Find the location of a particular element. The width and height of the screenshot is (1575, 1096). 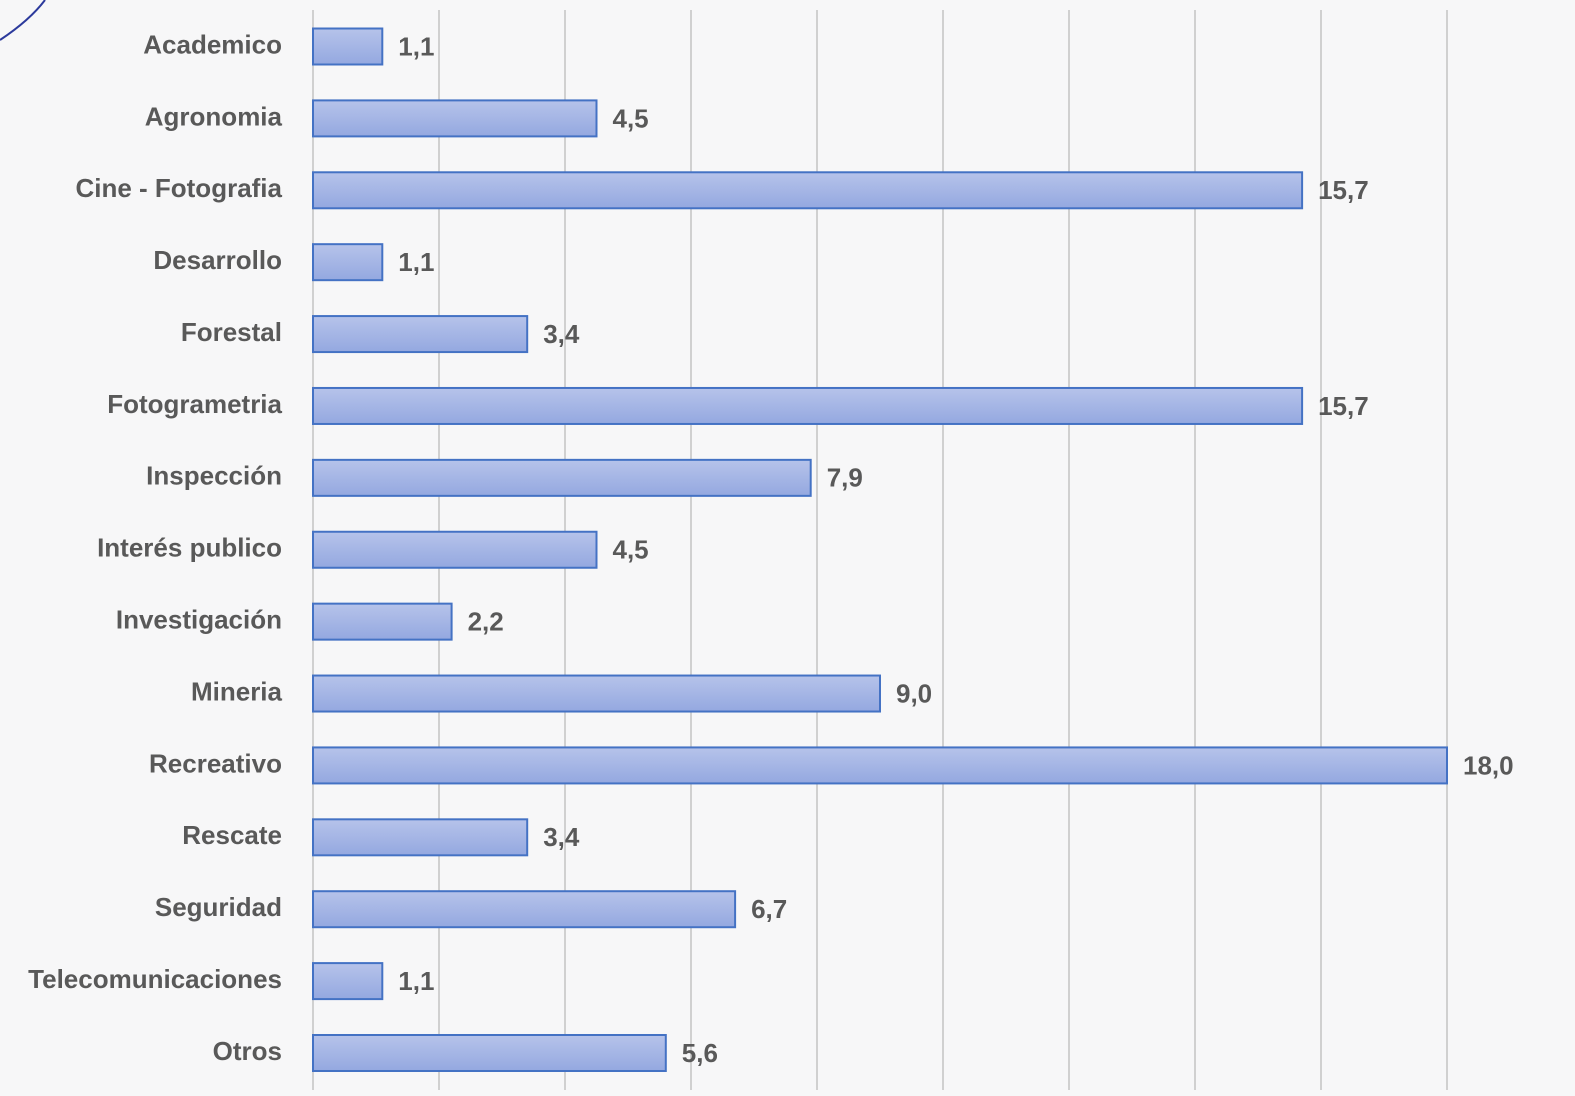

value-label: 2,2 is located at coordinates (486, 622).